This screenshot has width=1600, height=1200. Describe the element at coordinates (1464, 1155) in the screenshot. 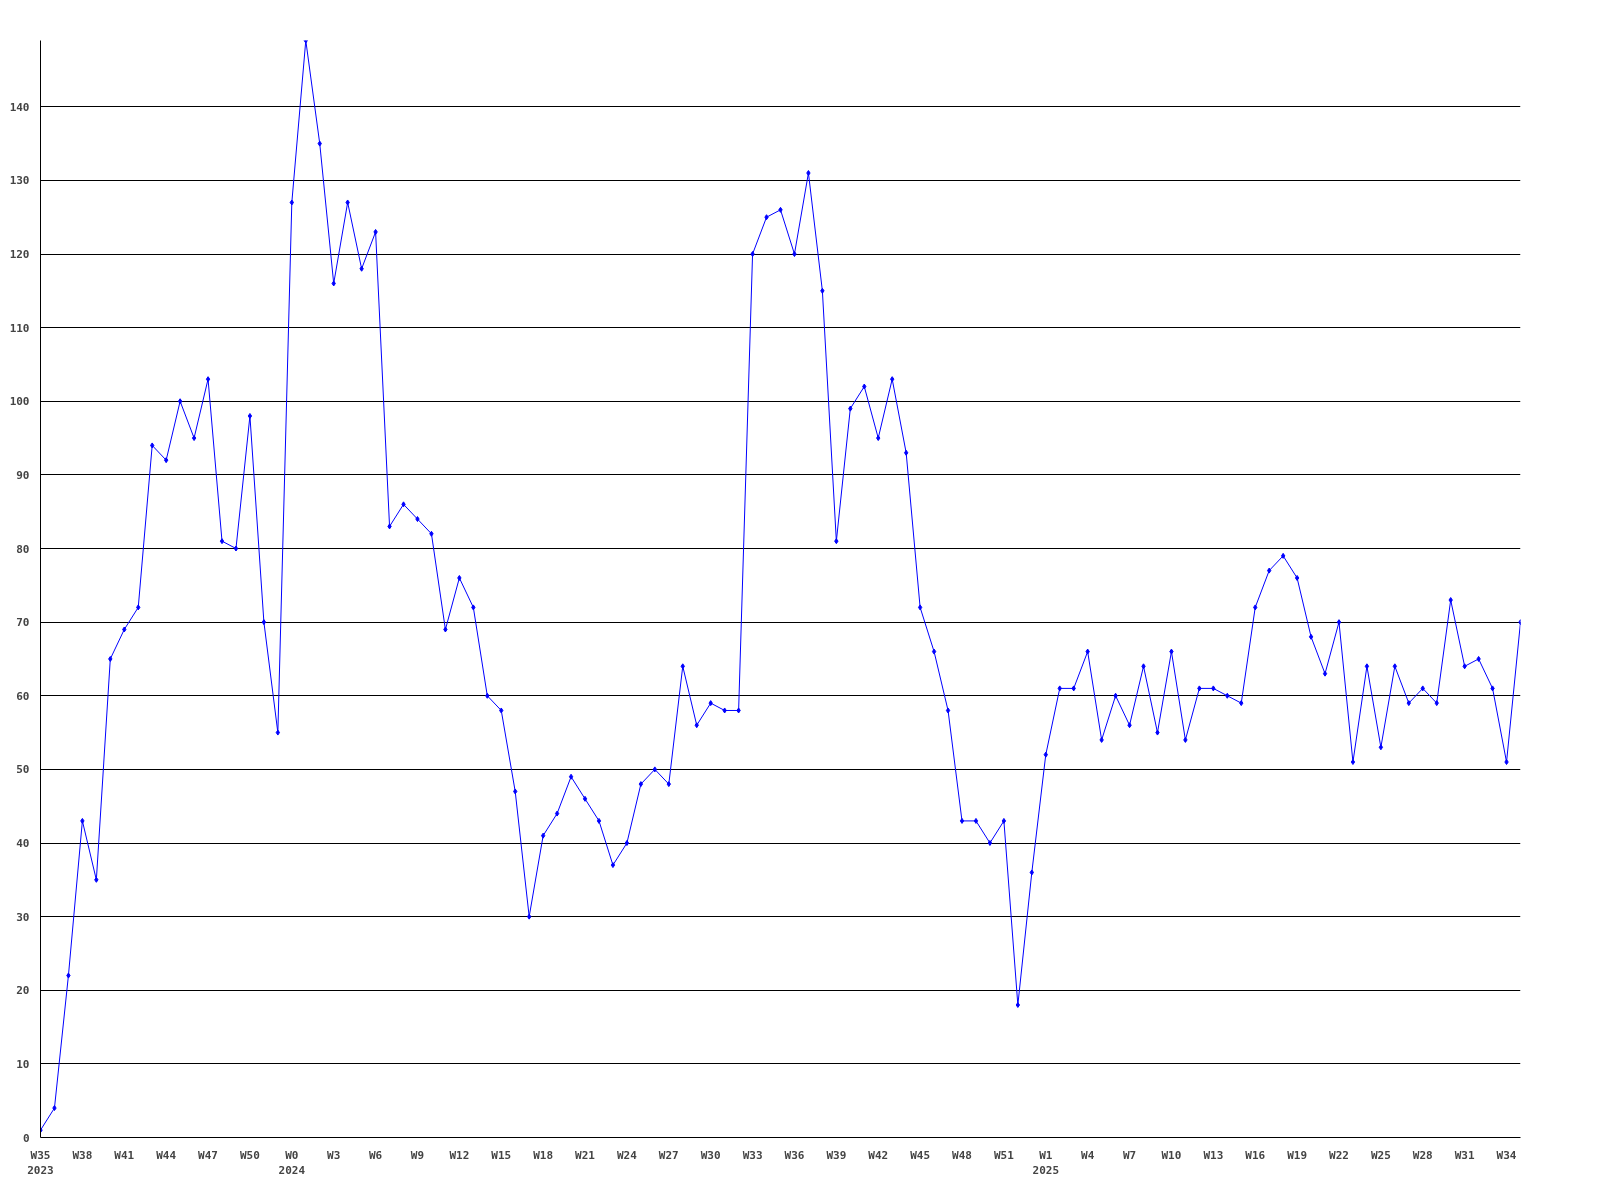

I see `x-tick-label: W31` at that location.